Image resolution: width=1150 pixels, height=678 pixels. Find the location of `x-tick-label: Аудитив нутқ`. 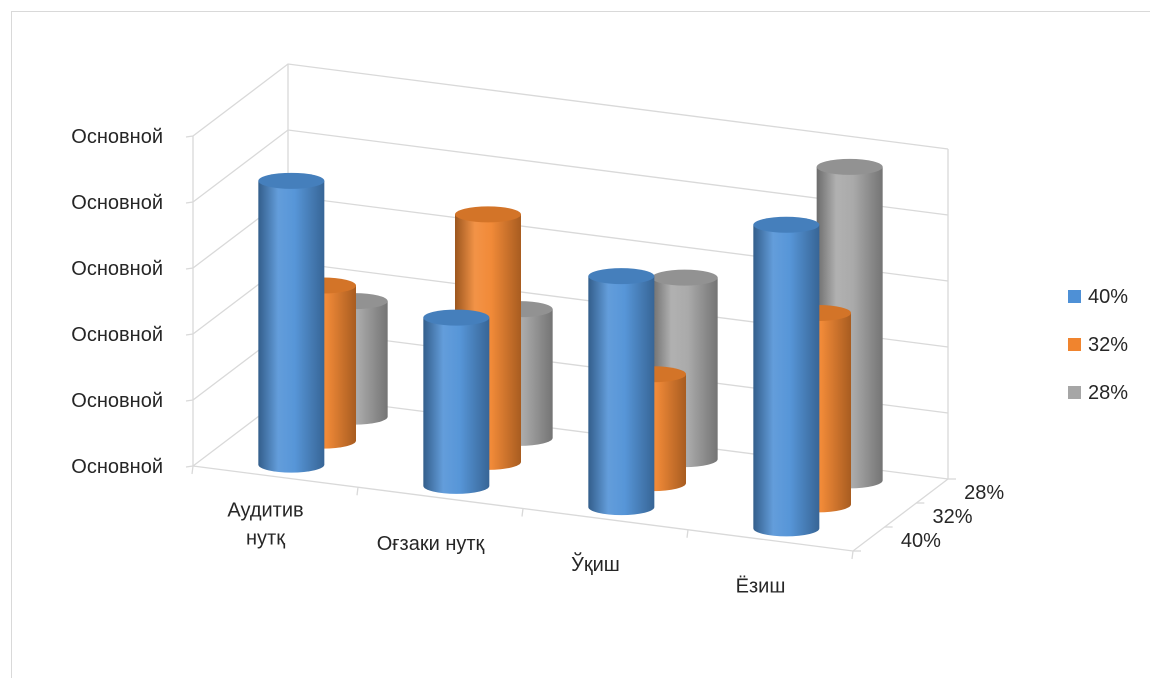

x-tick-label: Аудитив нутқ is located at coordinates (265, 525).